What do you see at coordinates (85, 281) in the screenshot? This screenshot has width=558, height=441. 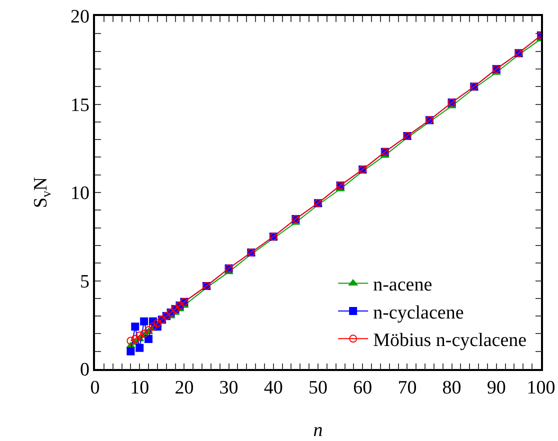 I see `y-tick-label: 5` at bounding box center [85, 281].